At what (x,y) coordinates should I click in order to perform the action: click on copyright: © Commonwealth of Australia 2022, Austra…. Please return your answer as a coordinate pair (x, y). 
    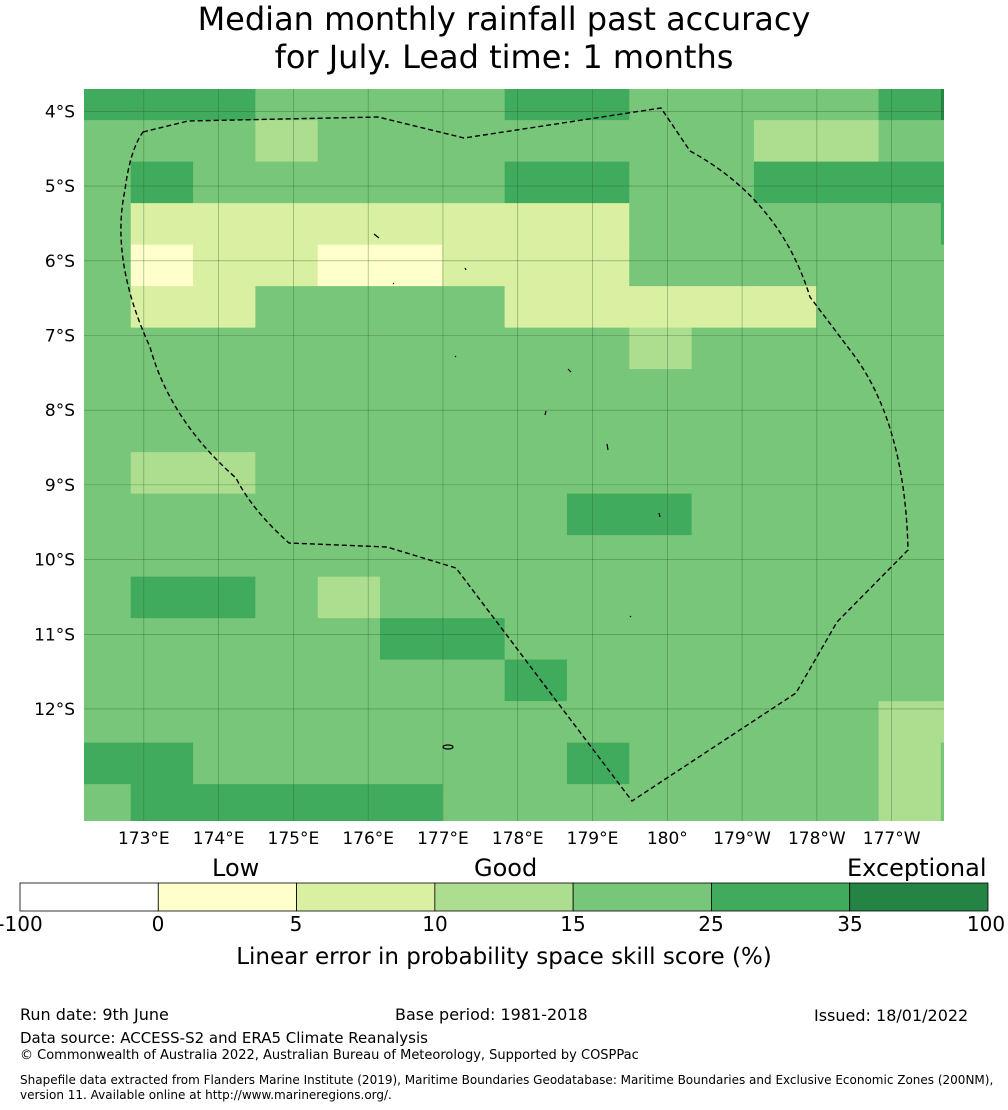
    Looking at the image, I should click on (329, 1055).